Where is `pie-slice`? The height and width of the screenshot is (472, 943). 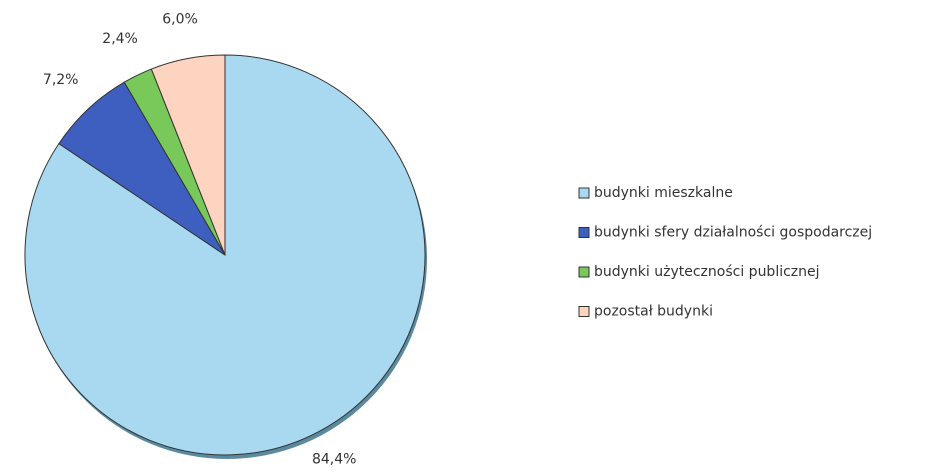 pie-slice is located at coordinates (188, 155).